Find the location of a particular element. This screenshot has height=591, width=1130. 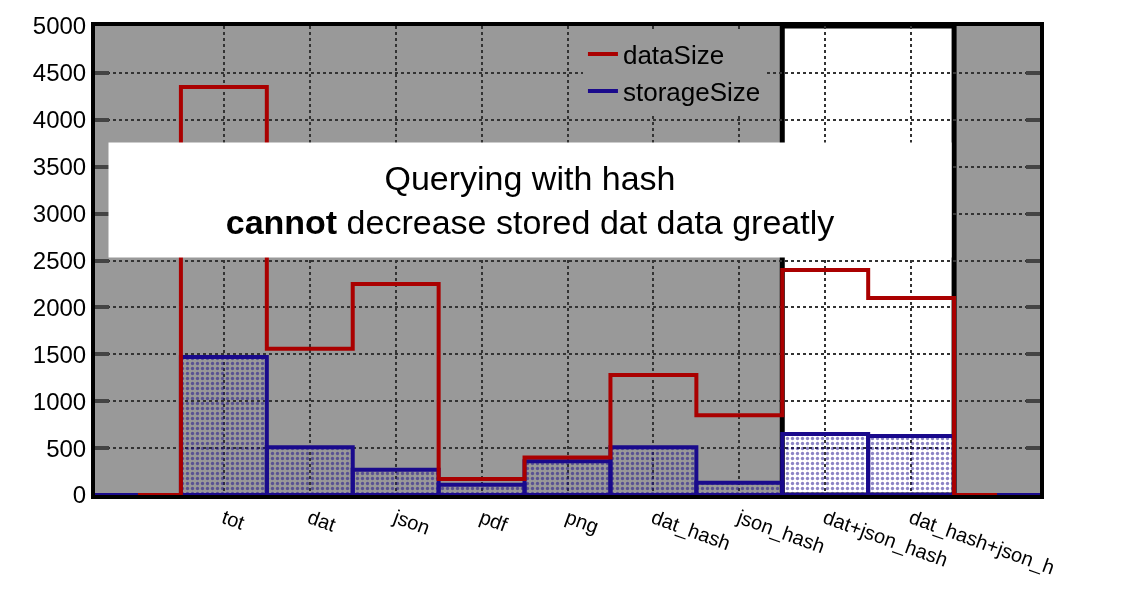

y-tick-label: 4500 is located at coordinates (59, 73).